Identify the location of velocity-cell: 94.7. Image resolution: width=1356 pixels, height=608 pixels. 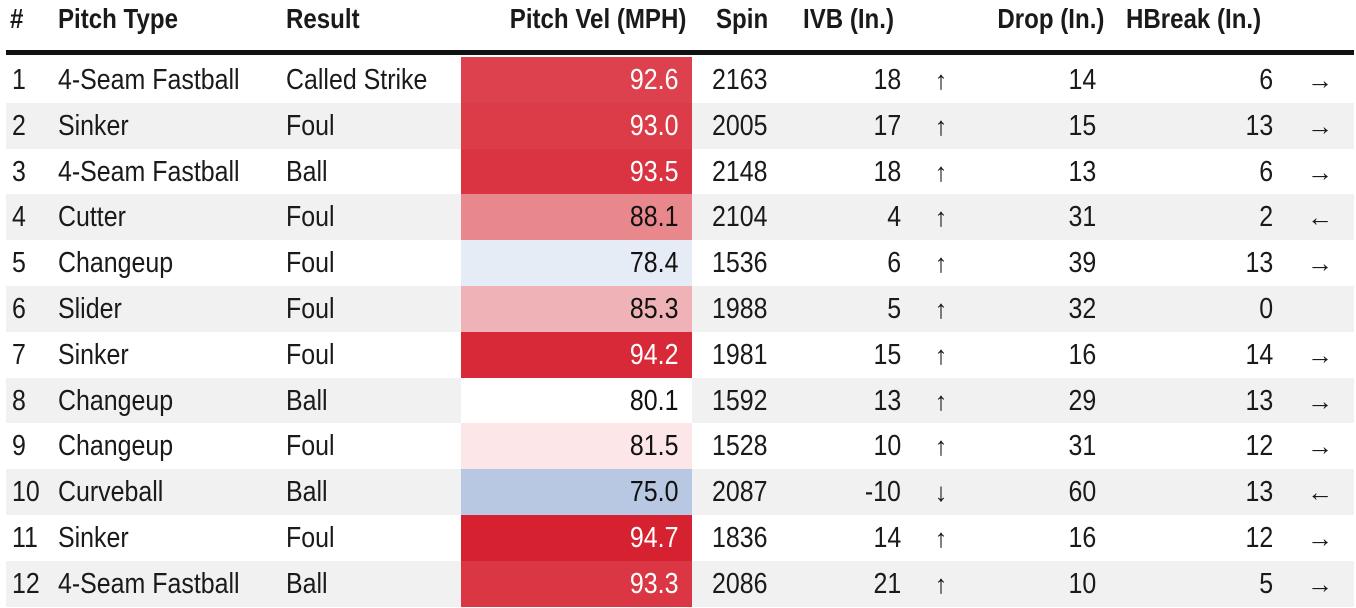
(576, 537).